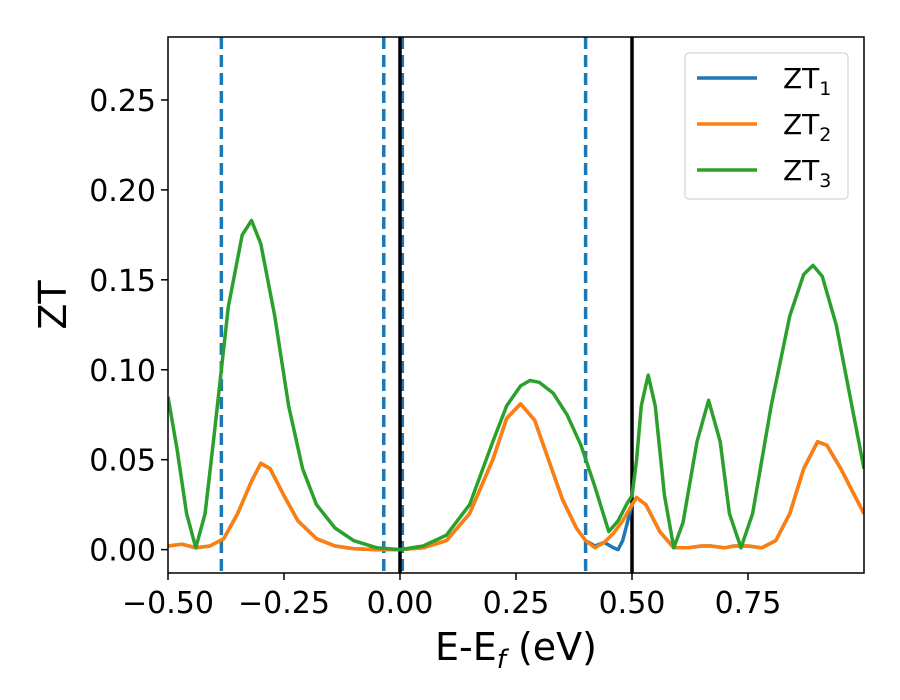  I want to click on x-tick-label: 0.50, so click(632, 603).